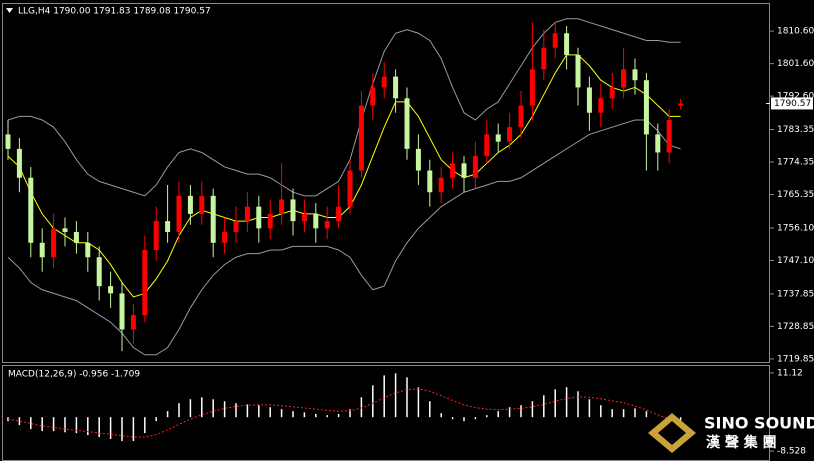  I want to click on last-price-box, so click(792, 103).